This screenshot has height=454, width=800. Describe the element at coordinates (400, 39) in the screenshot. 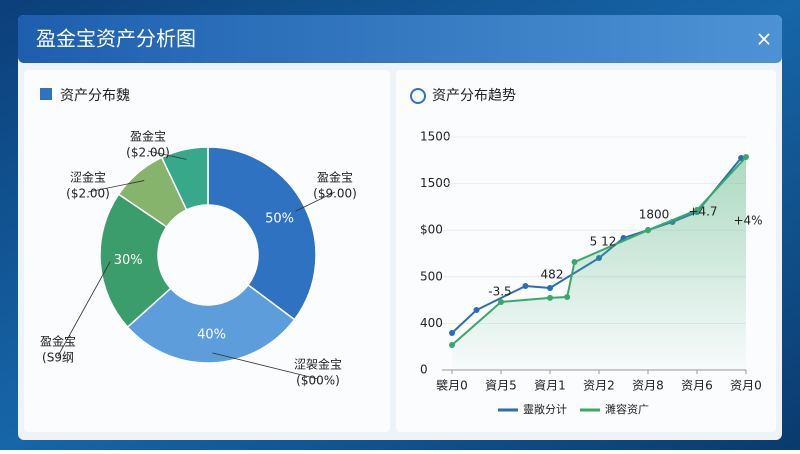

I see `header-bar` at that location.